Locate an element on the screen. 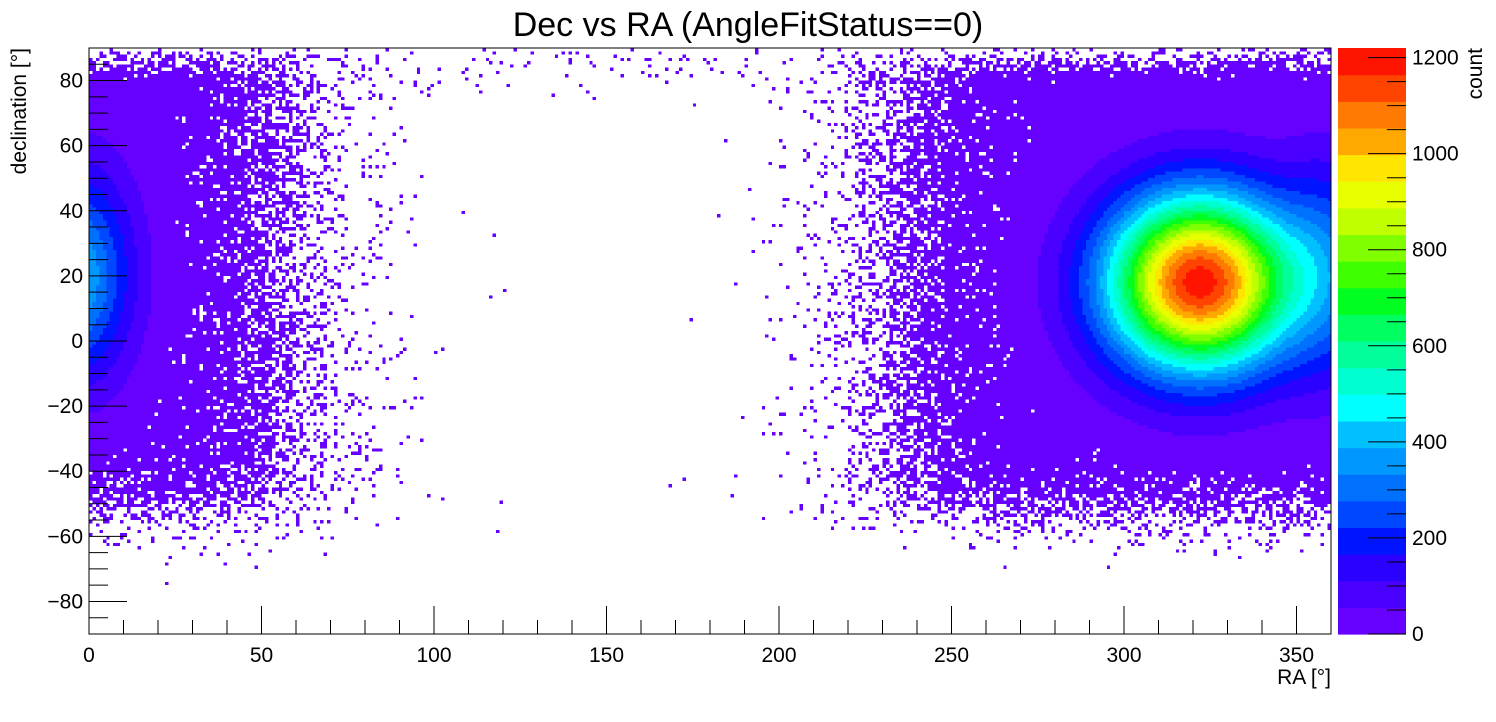  color-scale-tick-label: 800 is located at coordinates (1429, 250).